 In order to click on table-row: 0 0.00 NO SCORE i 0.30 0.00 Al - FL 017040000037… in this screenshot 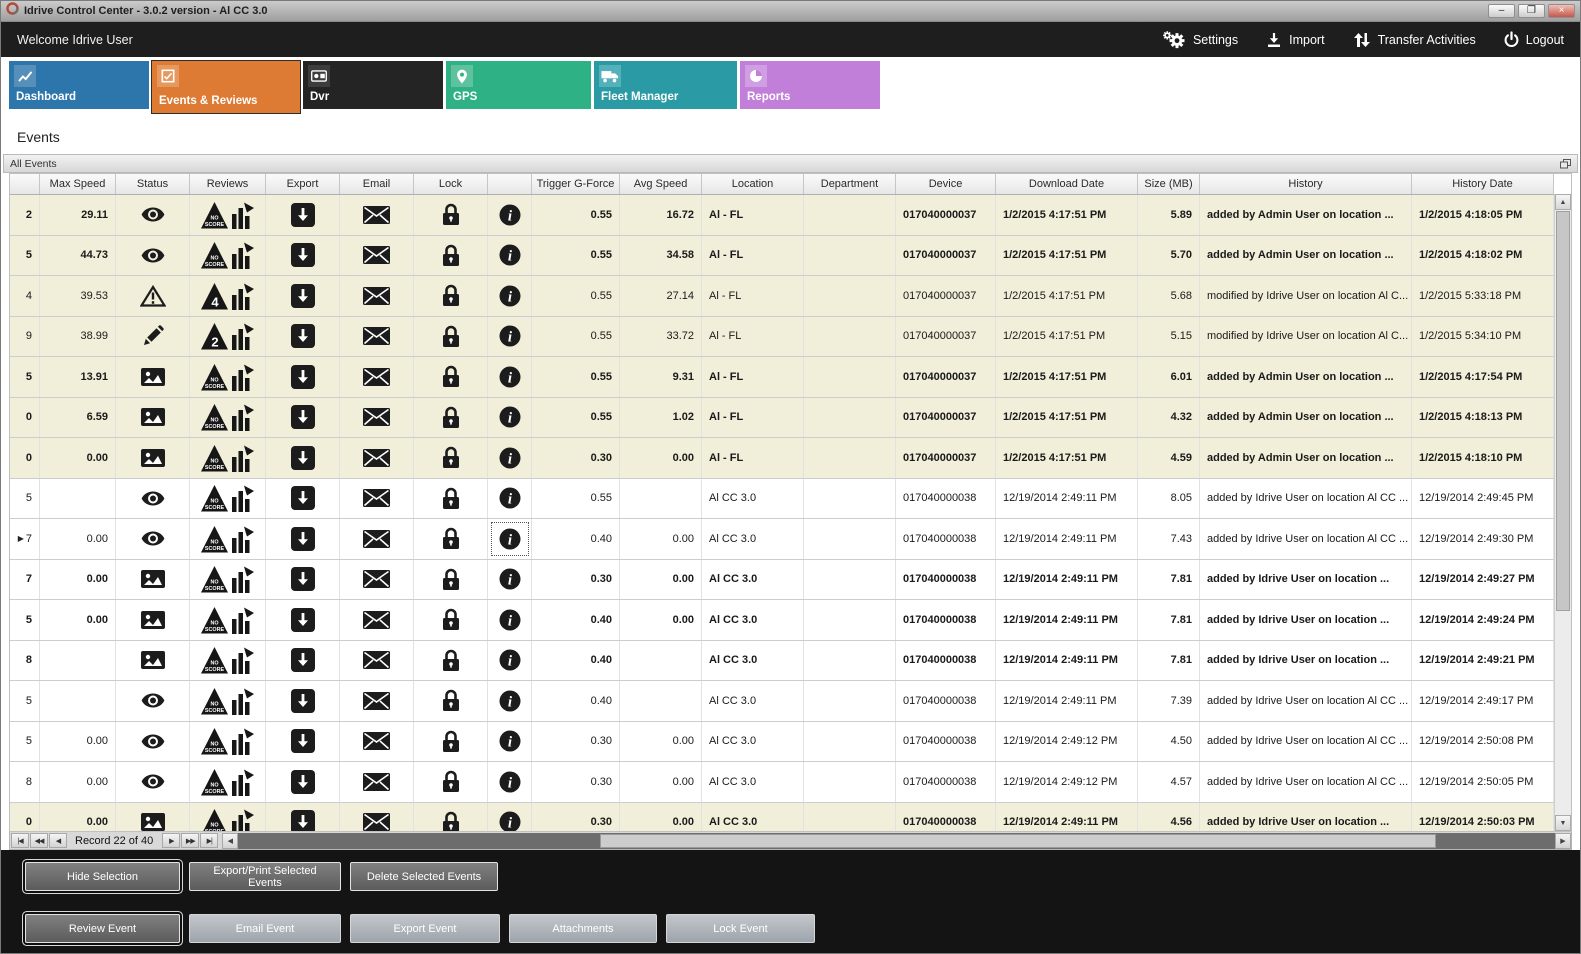, I will do `click(782, 458)`.